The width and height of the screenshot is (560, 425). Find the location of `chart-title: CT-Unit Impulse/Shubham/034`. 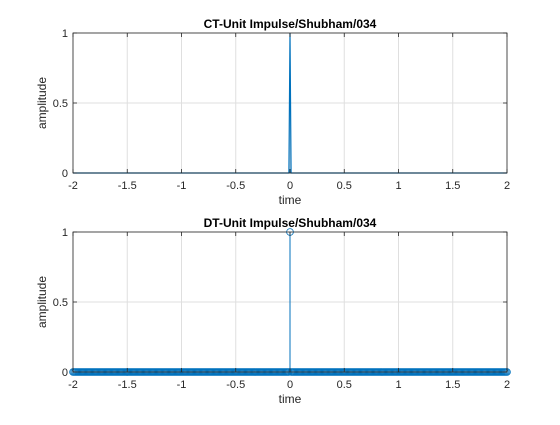

chart-title: CT-Unit Impulse/Shubham/034 is located at coordinates (290, 24).